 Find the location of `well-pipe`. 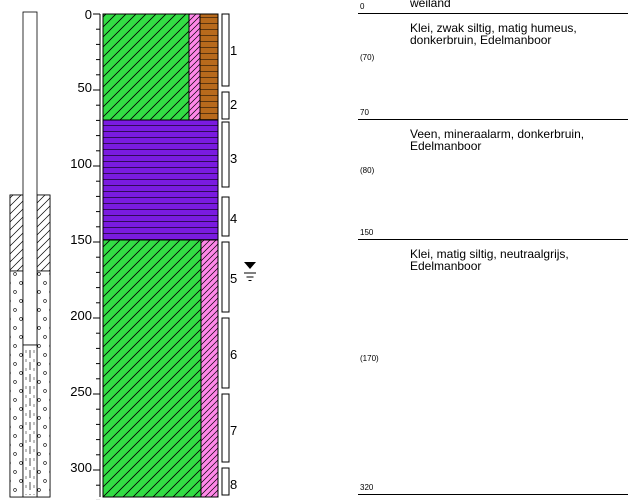

well-pipe is located at coordinates (30, 178).